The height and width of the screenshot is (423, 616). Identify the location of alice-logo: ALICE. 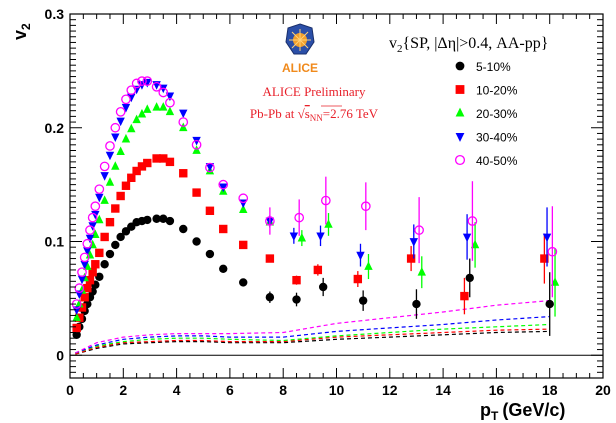
(300, 49).